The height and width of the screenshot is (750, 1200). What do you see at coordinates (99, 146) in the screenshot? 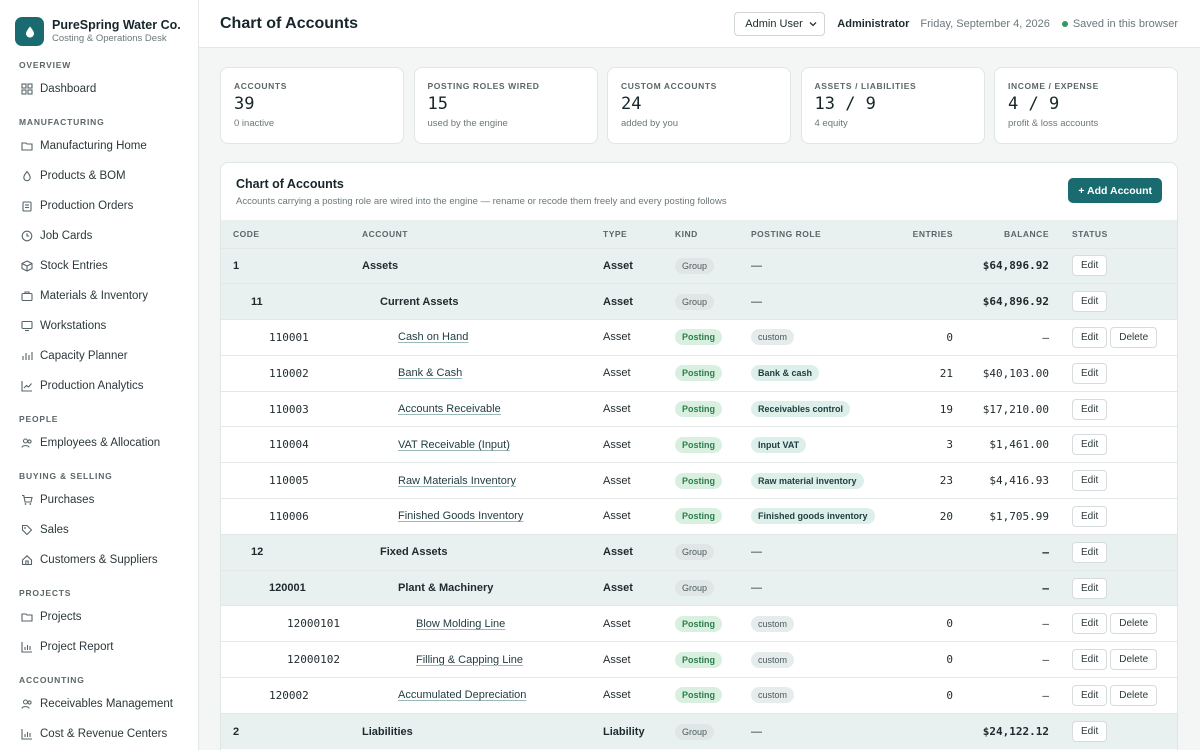
I see `sidebar-item-manufacturing-home: Manufacturing Home` at bounding box center [99, 146].